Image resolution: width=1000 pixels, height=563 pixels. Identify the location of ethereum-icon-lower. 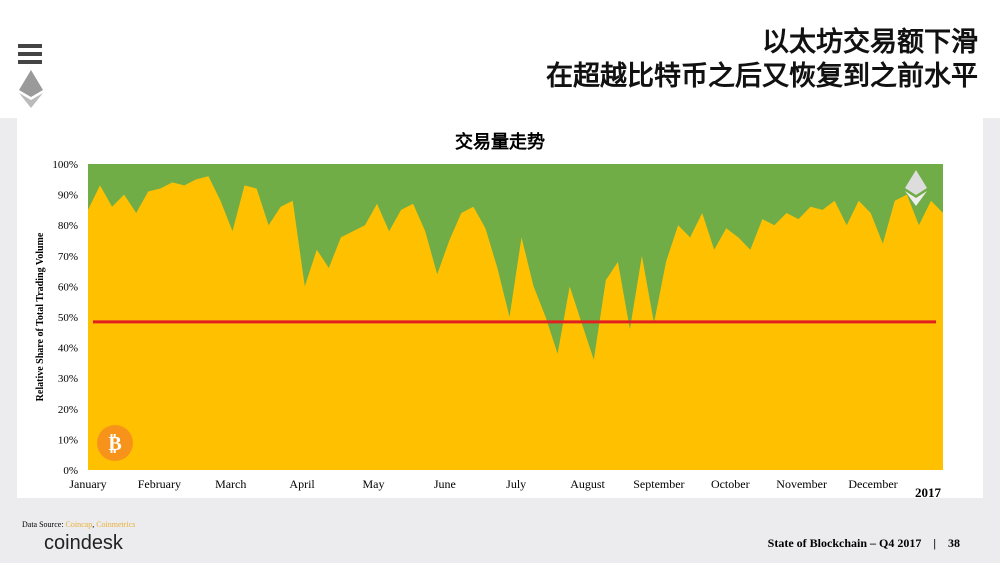
(916, 198).